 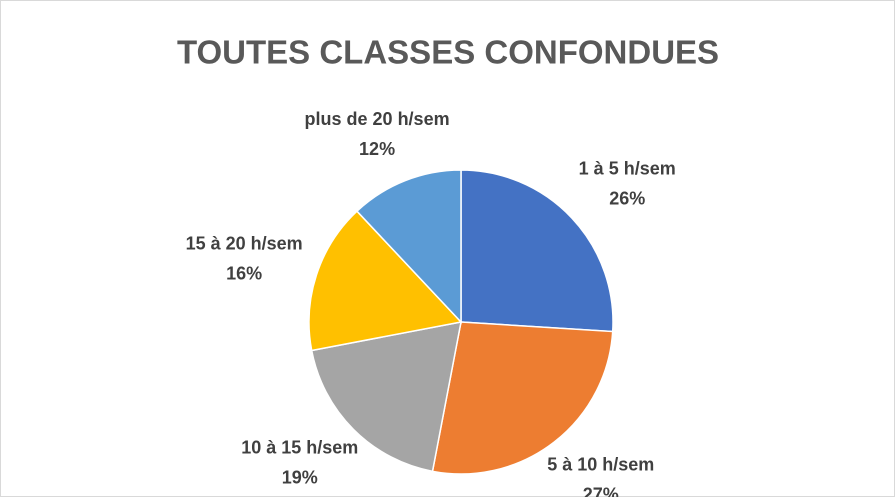 What do you see at coordinates (627, 168) in the screenshot?
I see `slice-label: 1 à 5 h/sem` at bounding box center [627, 168].